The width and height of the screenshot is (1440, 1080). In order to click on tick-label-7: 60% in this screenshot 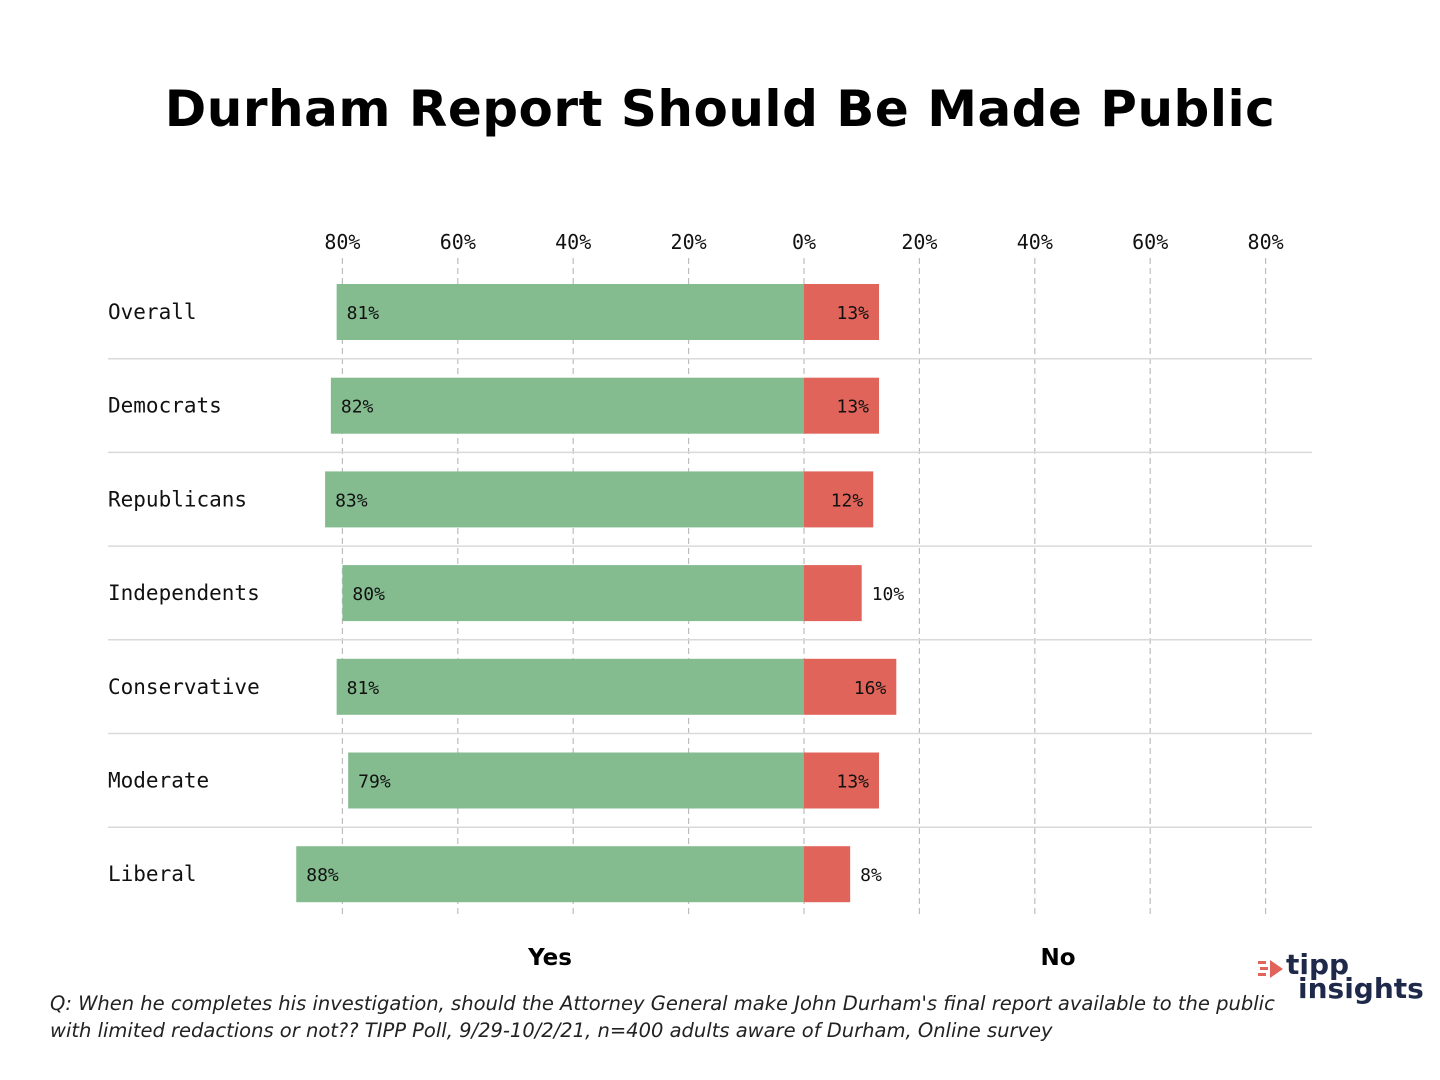, I will do `click(1150, 242)`.